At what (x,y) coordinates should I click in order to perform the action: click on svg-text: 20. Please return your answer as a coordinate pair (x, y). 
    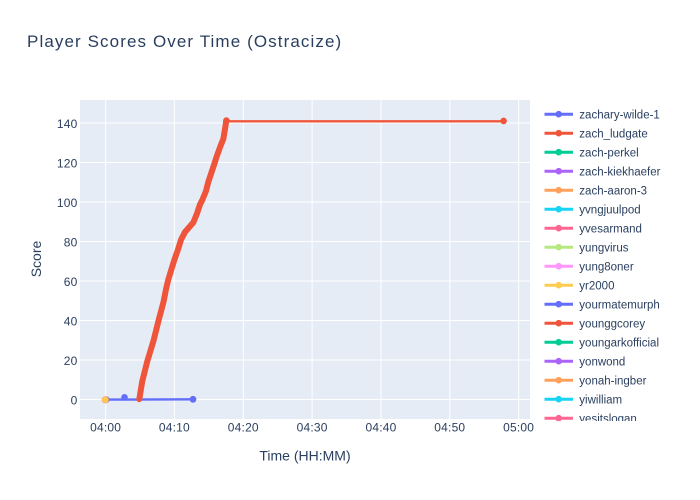
    Looking at the image, I should click on (71, 361).